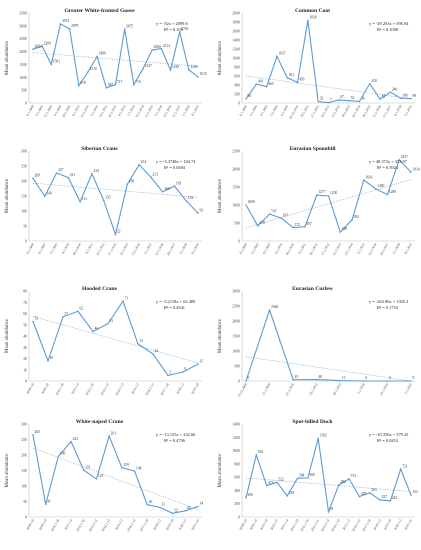 This screenshot has width=421, height=550. I want to click on y-tick-label: 20, so click(25, 359).